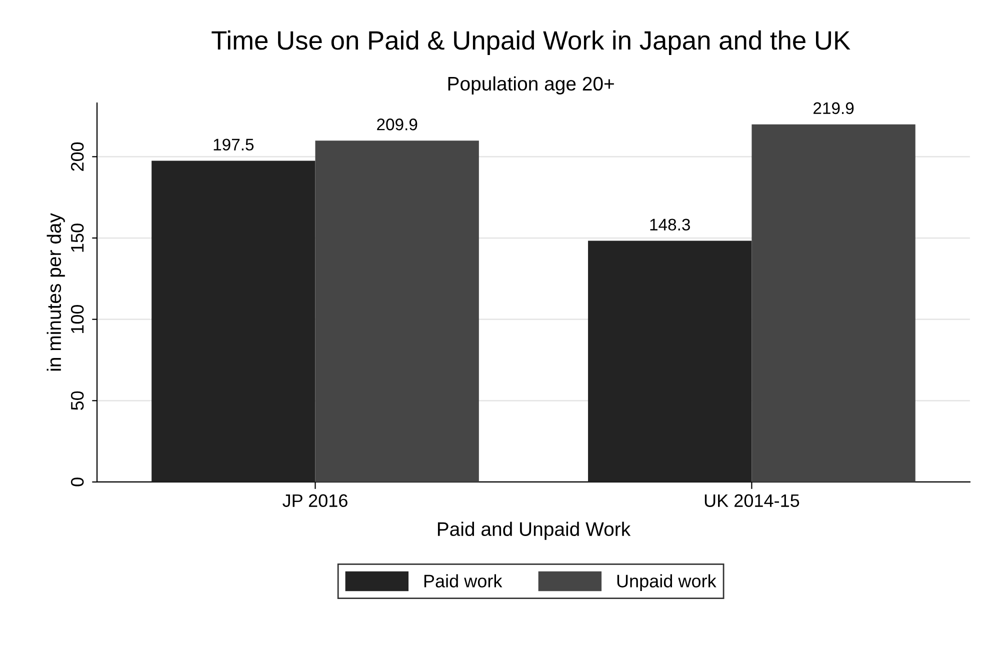  What do you see at coordinates (77, 156) in the screenshot?
I see `y-tick-label: 200` at bounding box center [77, 156].